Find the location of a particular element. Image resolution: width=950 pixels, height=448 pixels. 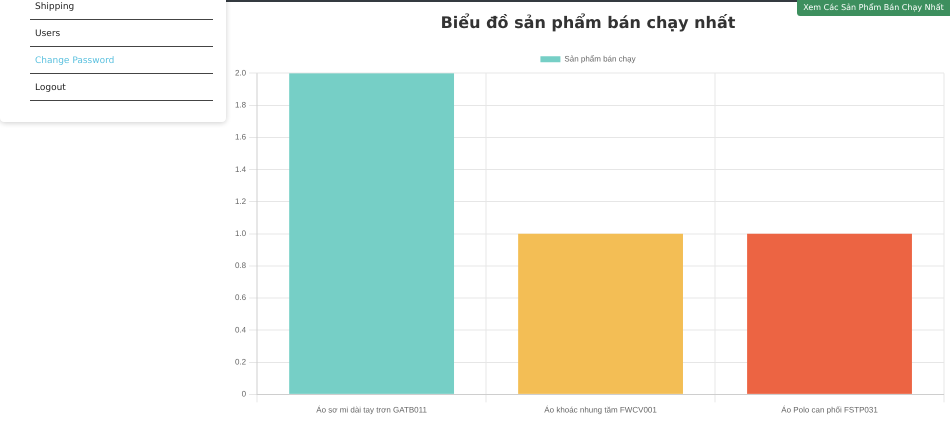

y-tick-label: 0.8 is located at coordinates (240, 265).